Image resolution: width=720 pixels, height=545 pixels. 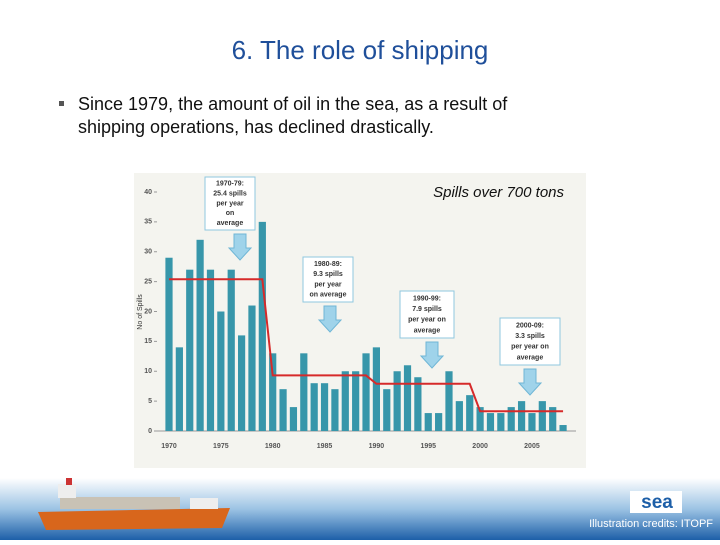 What do you see at coordinates (148, 311) in the screenshot?
I see `y-tick-label: 20` at bounding box center [148, 311].